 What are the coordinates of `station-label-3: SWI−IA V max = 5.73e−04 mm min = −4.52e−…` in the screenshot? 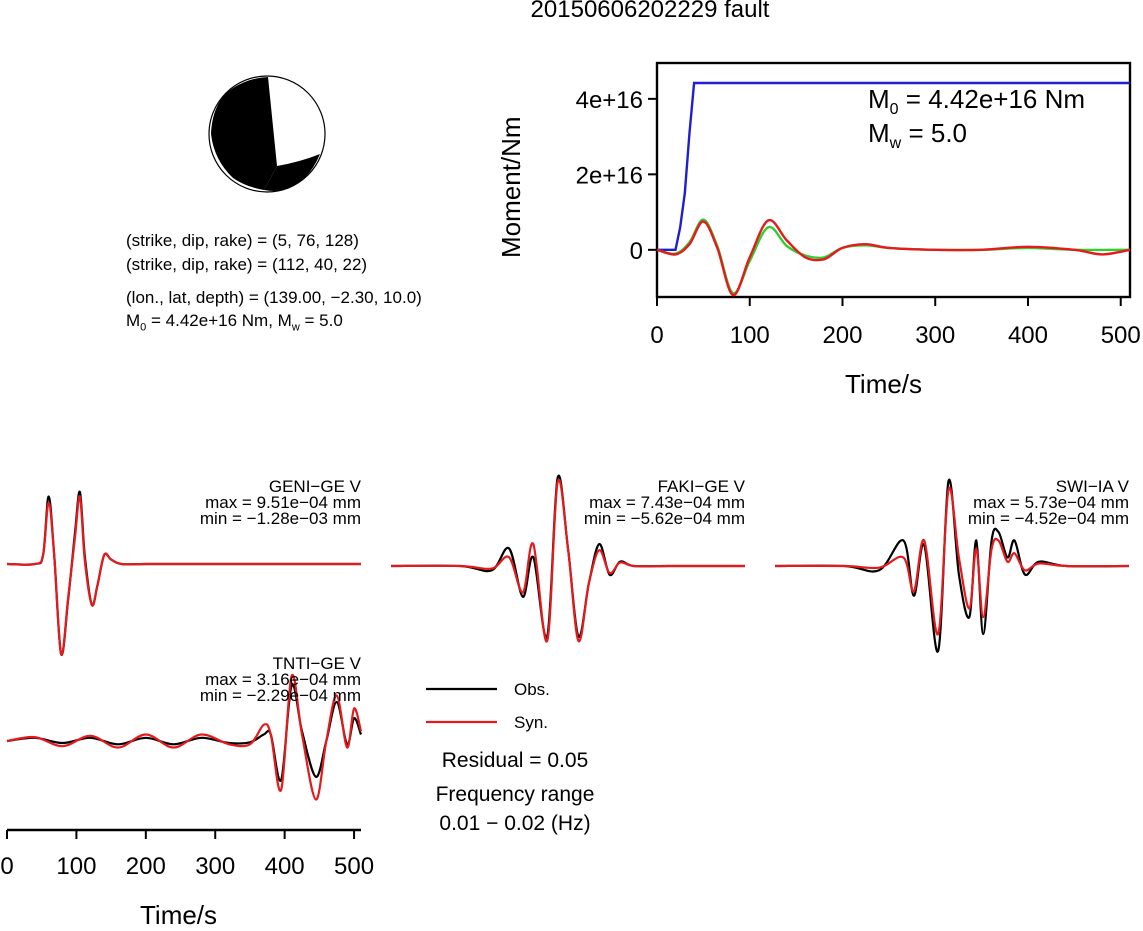 It's located at (1048, 502).